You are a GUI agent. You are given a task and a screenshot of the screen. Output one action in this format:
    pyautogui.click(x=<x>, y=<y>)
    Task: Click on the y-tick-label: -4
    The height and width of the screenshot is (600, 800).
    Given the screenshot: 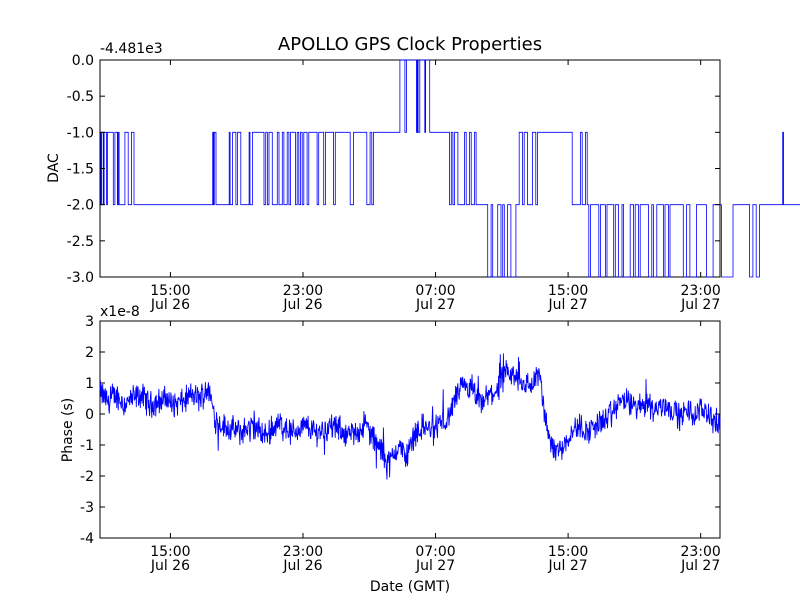 What is the action you would take?
    pyautogui.click(x=87, y=539)
    